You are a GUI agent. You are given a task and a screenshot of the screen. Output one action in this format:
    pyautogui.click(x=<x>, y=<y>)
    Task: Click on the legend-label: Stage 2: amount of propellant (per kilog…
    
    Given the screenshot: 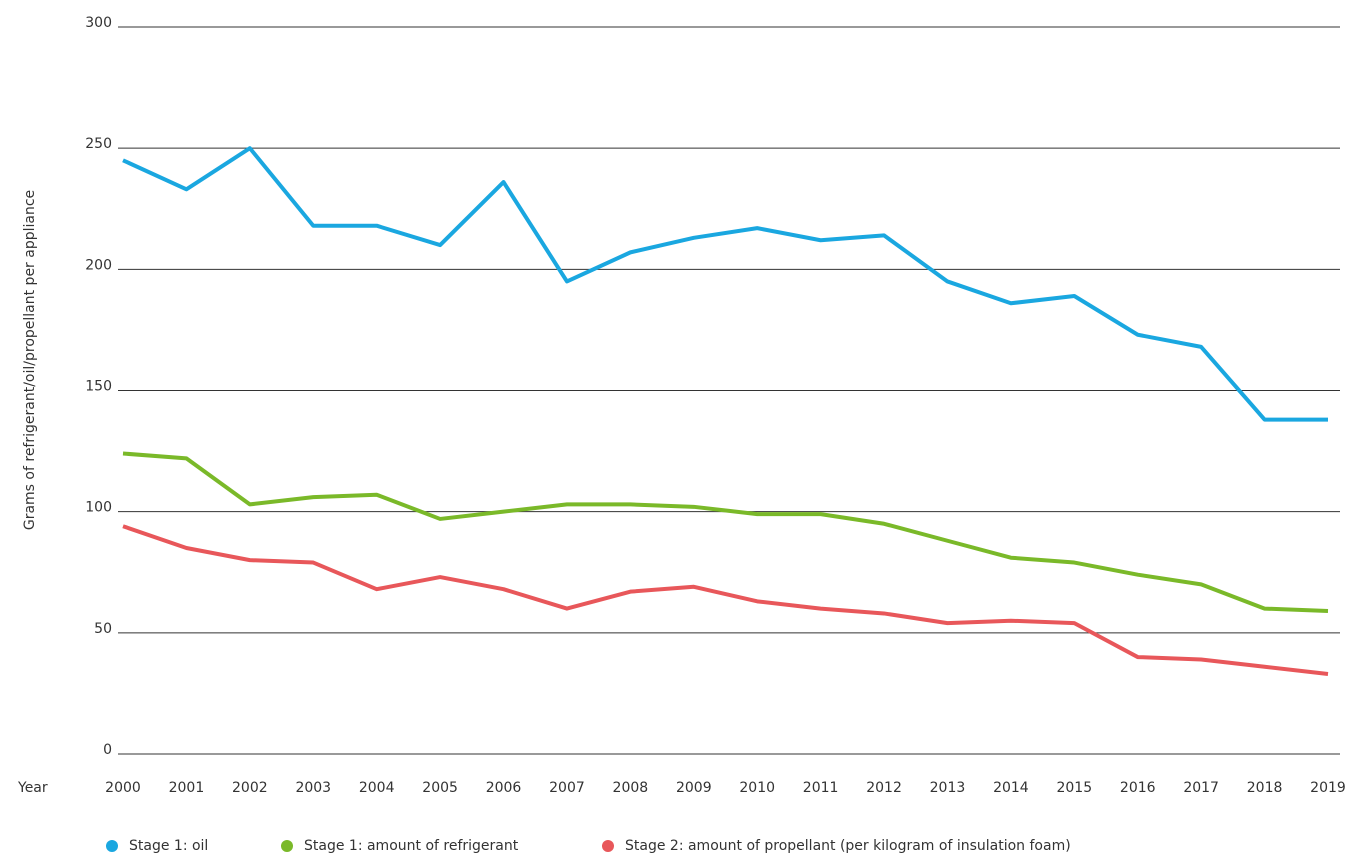 What is the action you would take?
    pyautogui.click(x=848, y=846)
    